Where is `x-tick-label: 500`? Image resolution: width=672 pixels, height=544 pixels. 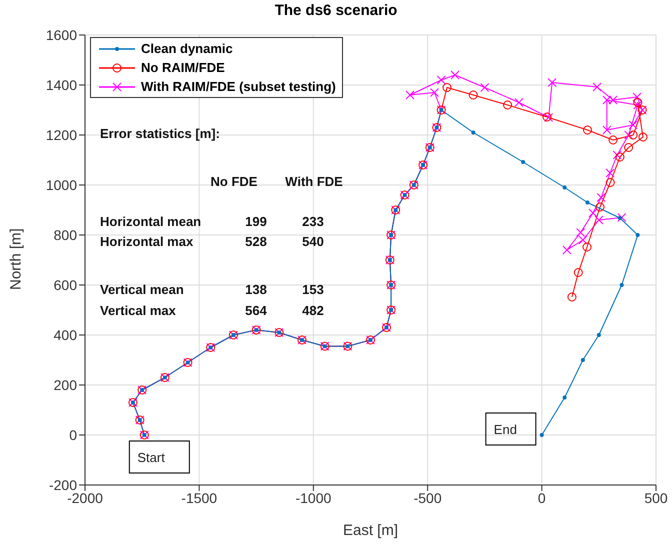 x-tick-label: 500 is located at coordinates (656, 498).